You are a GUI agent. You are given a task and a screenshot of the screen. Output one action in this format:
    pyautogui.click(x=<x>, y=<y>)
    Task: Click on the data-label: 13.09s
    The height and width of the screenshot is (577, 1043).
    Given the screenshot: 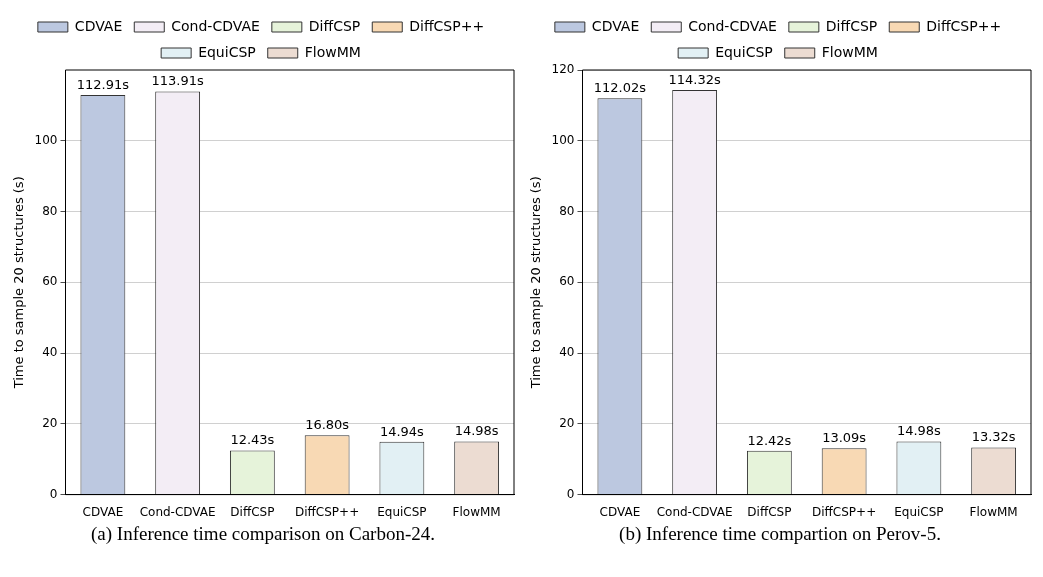 What is the action you would take?
    pyautogui.click(x=844, y=438)
    